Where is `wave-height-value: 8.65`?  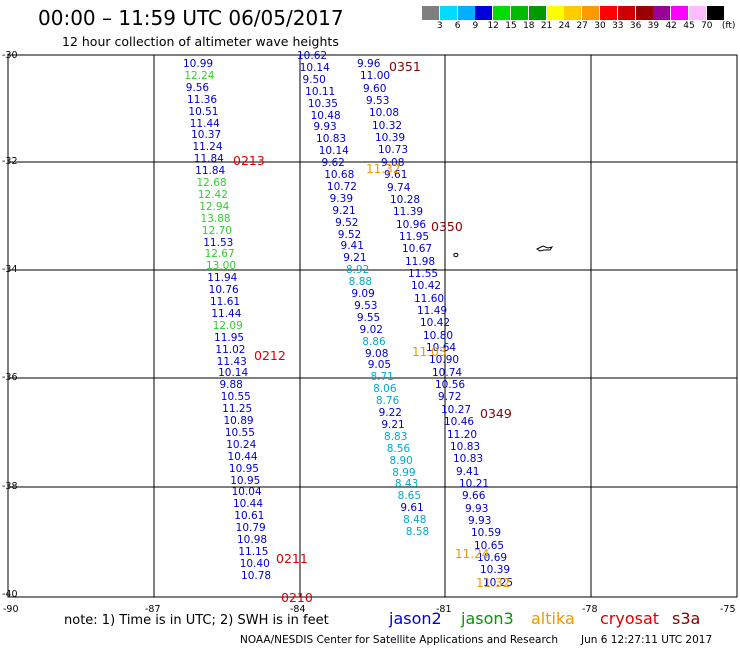
wave-height-value: 8.65 is located at coordinates (409, 496).